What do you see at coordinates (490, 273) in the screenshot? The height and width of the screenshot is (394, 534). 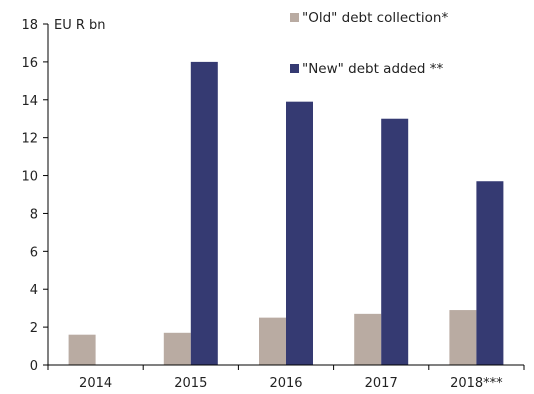 I see `bar-new-debt-2018` at bounding box center [490, 273].